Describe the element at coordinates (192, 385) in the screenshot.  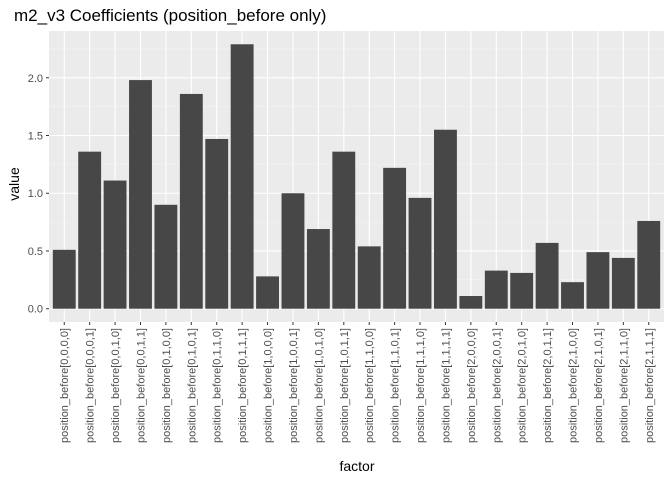
I see `x-tick-label: position_before[0,1,0,1]` at that location.